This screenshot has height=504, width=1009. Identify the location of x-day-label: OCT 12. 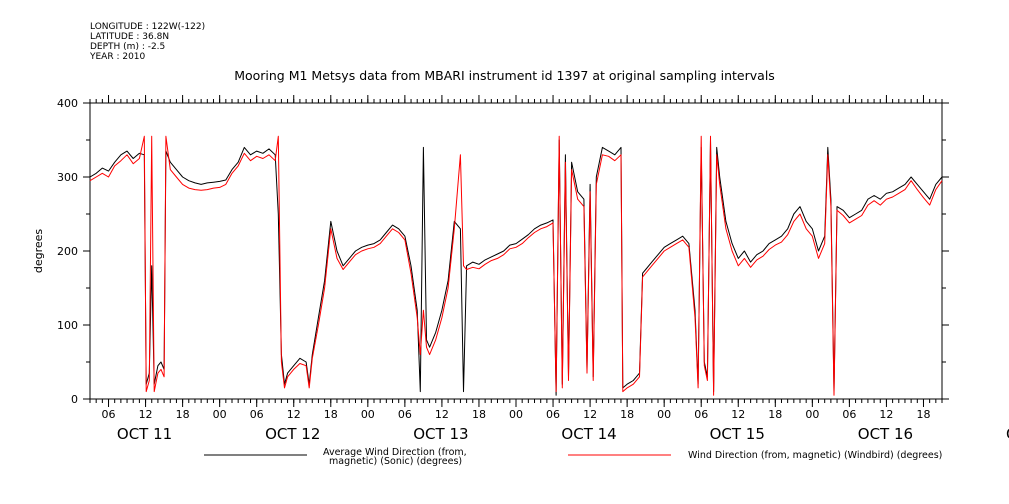
(292, 434).